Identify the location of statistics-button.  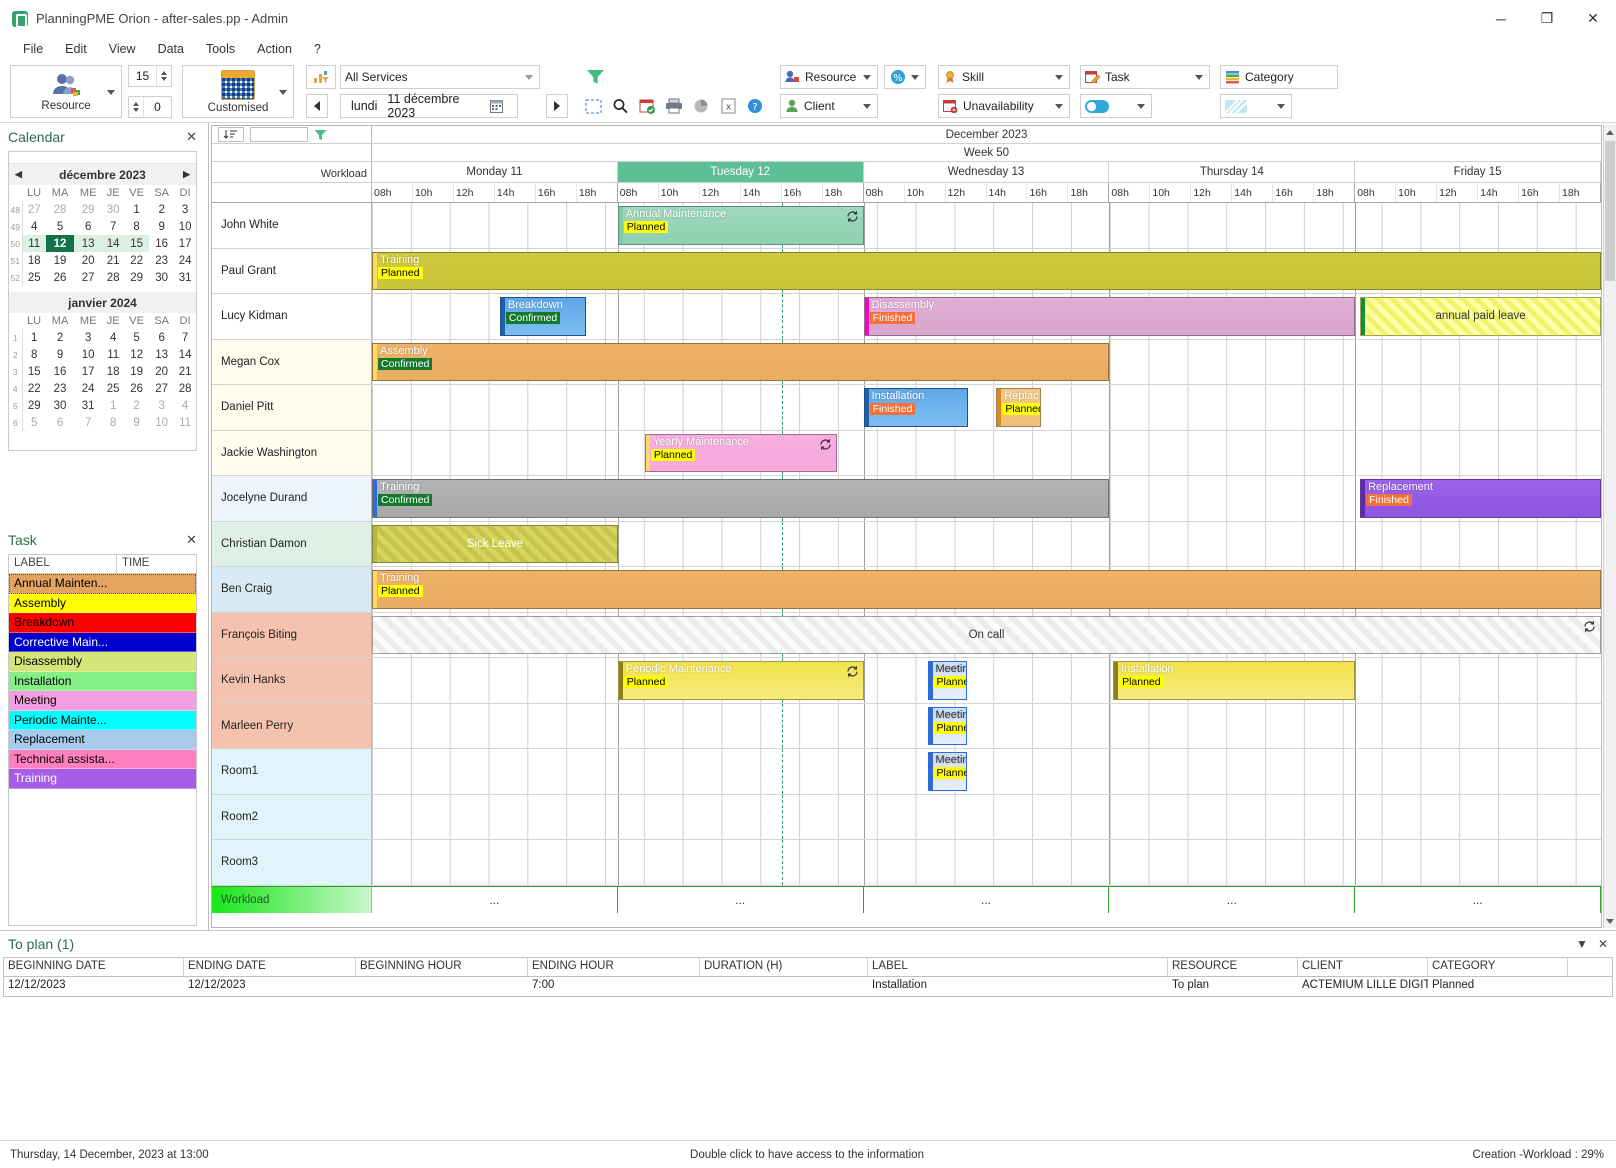
(701, 106).